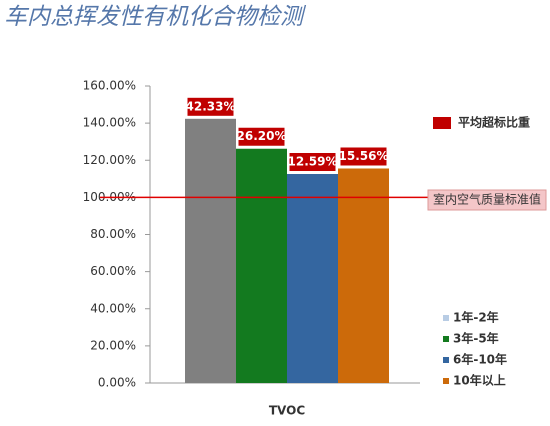 The width and height of the screenshot is (550, 426). I want to click on y-tick-label: 160.00%, so click(109, 86).